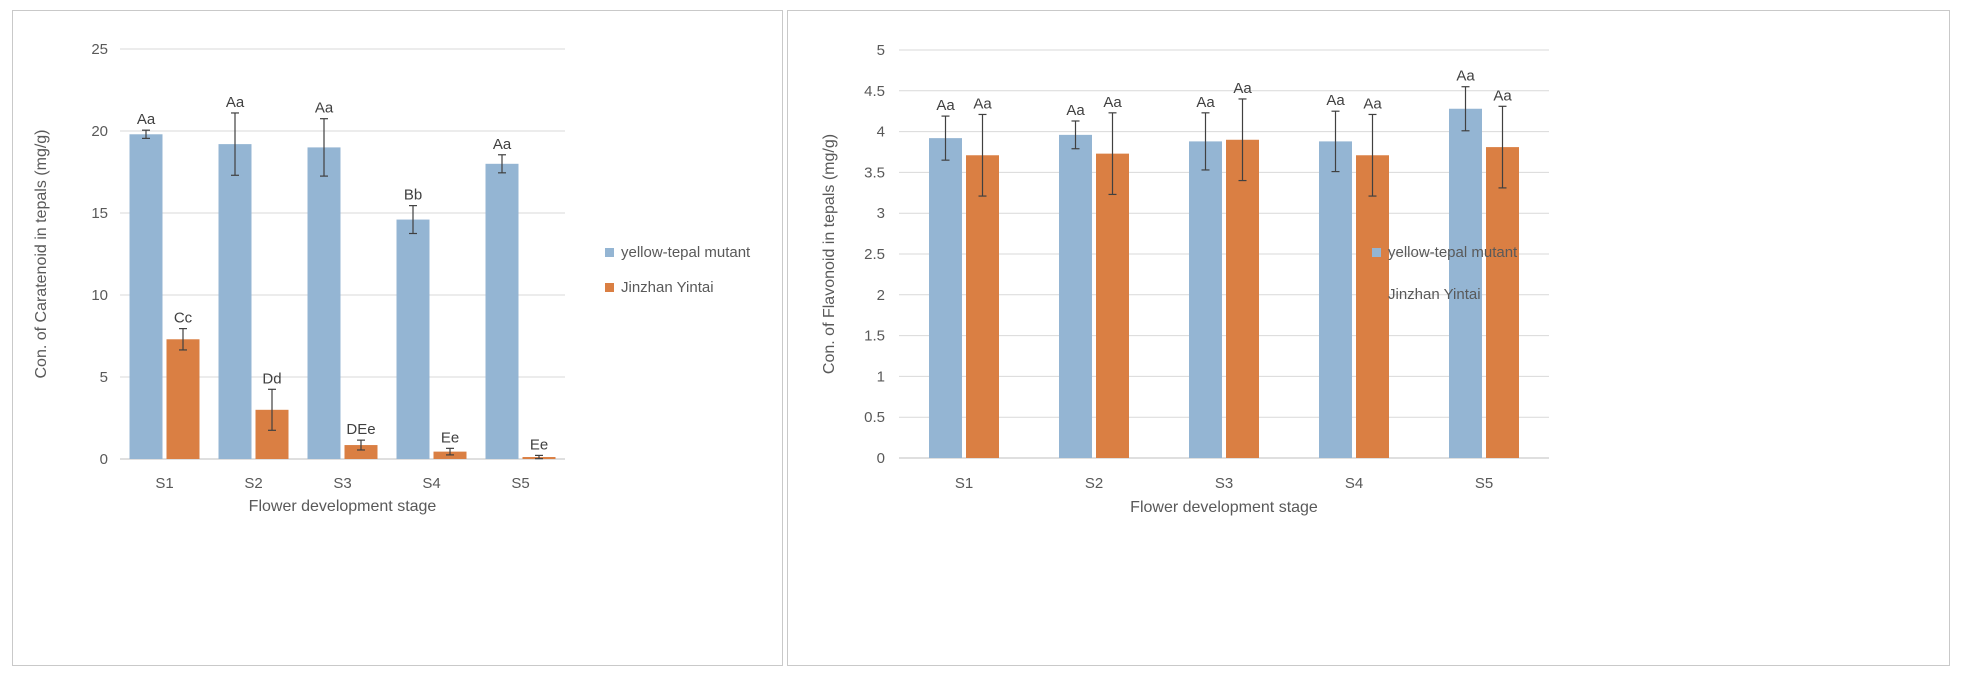 This screenshot has height=676, width=1962. I want to click on y-tick-label: 15, so click(99, 213).